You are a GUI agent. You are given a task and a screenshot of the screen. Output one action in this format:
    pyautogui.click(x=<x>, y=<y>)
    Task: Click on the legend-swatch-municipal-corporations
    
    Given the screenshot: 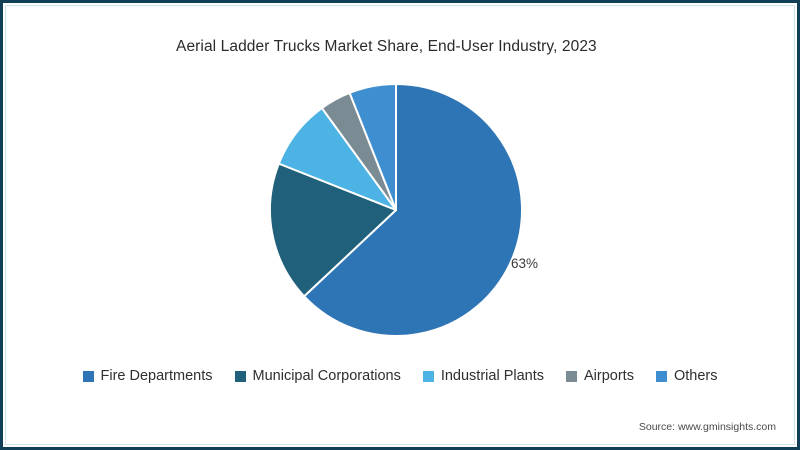 What is the action you would take?
    pyautogui.click(x=240, y=376)
    